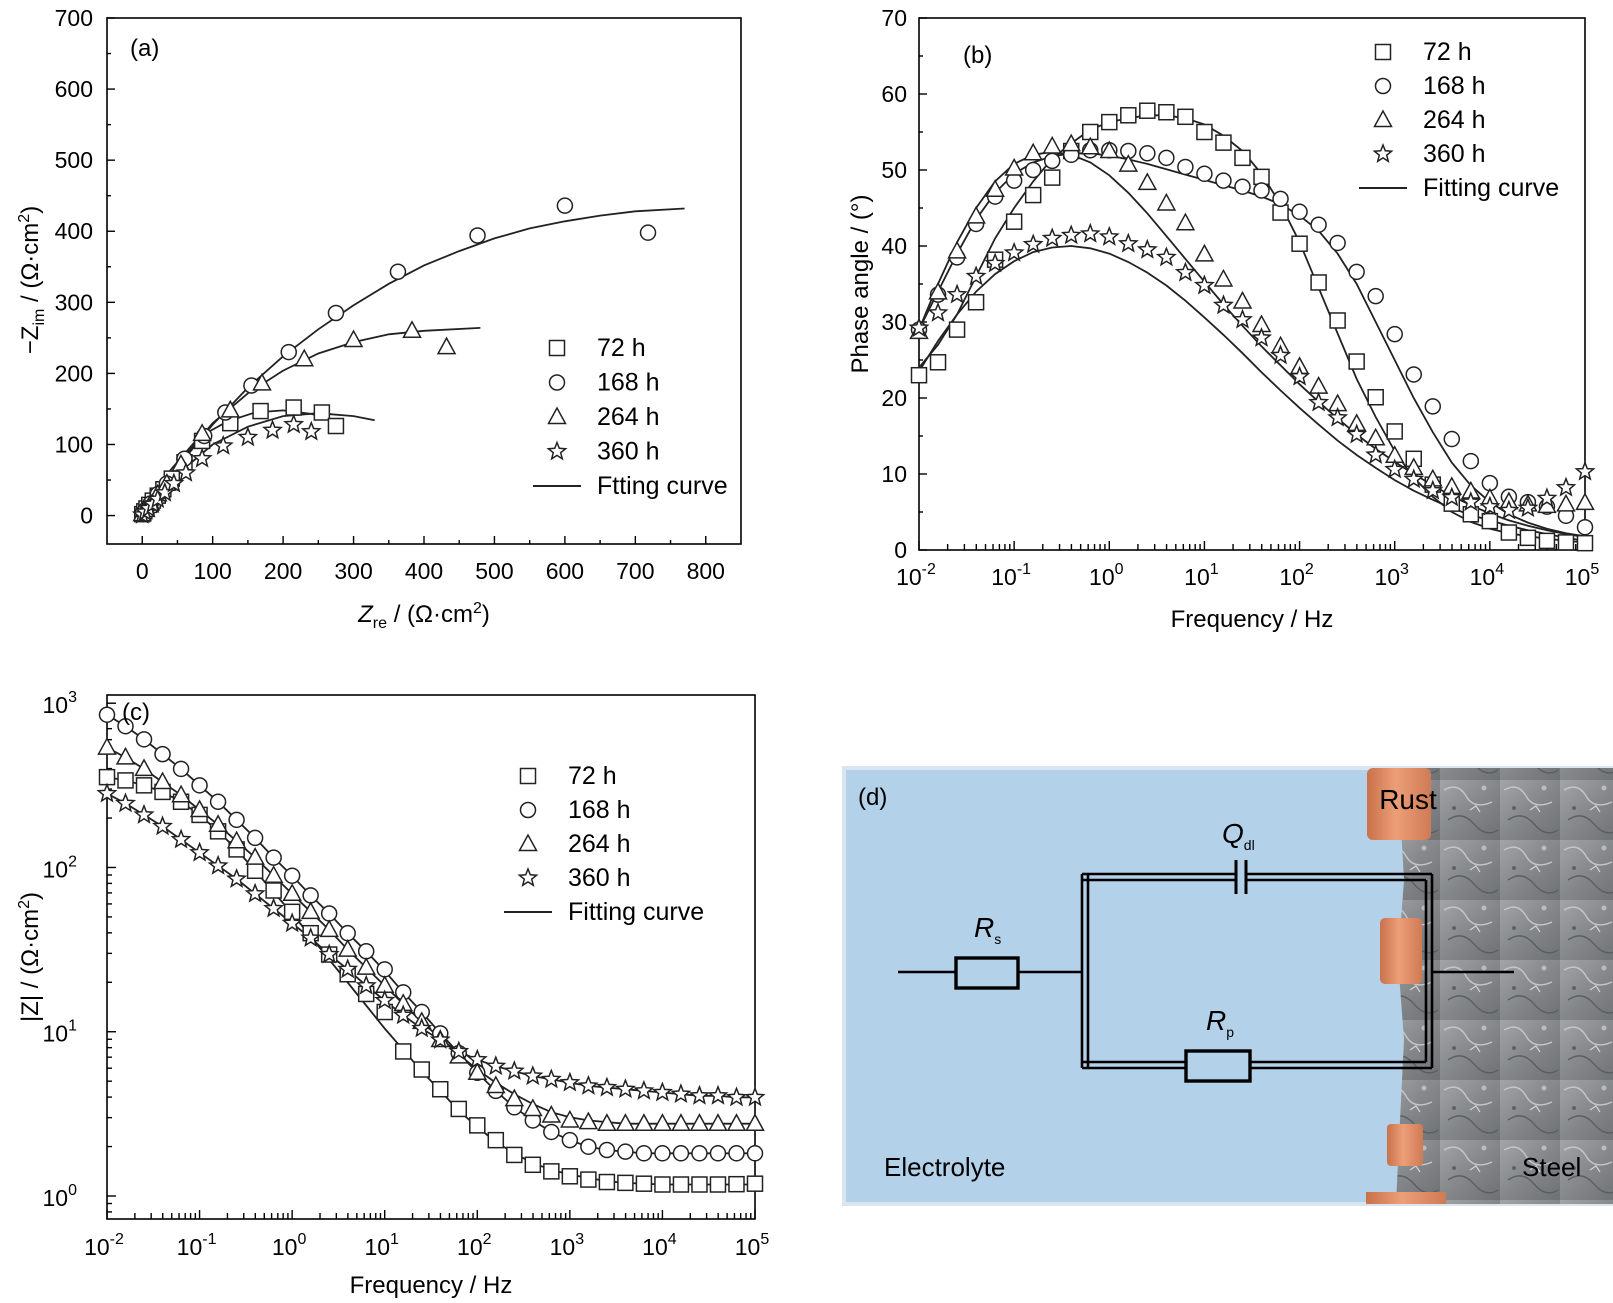  Describe the element at coordinates (74, 373) in the screenshot. I see `y-tick-label: 200` at that location.